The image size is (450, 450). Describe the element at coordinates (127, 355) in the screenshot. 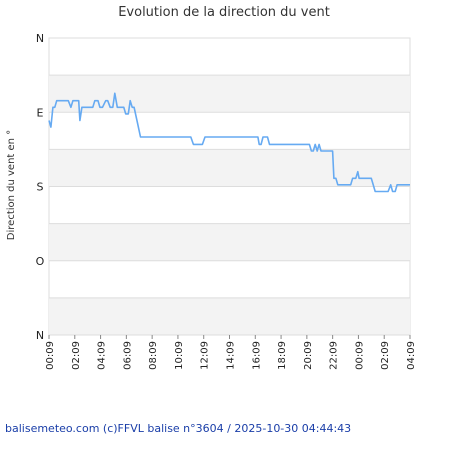

I see `x-tick-label: 06:09` at that location.